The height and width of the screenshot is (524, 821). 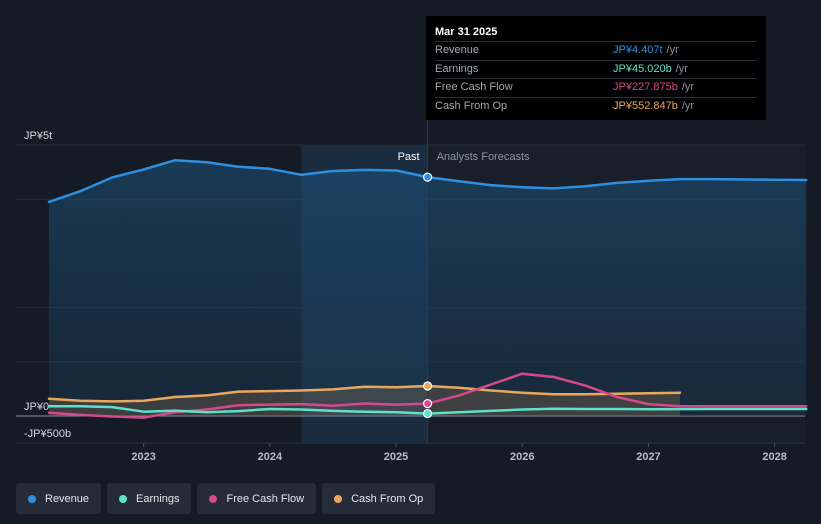 What do you see at coordinates (645, 87) in the screenshot?
I see `tooltip-value: JP¥227.875b` at bounding box center [645, 87].